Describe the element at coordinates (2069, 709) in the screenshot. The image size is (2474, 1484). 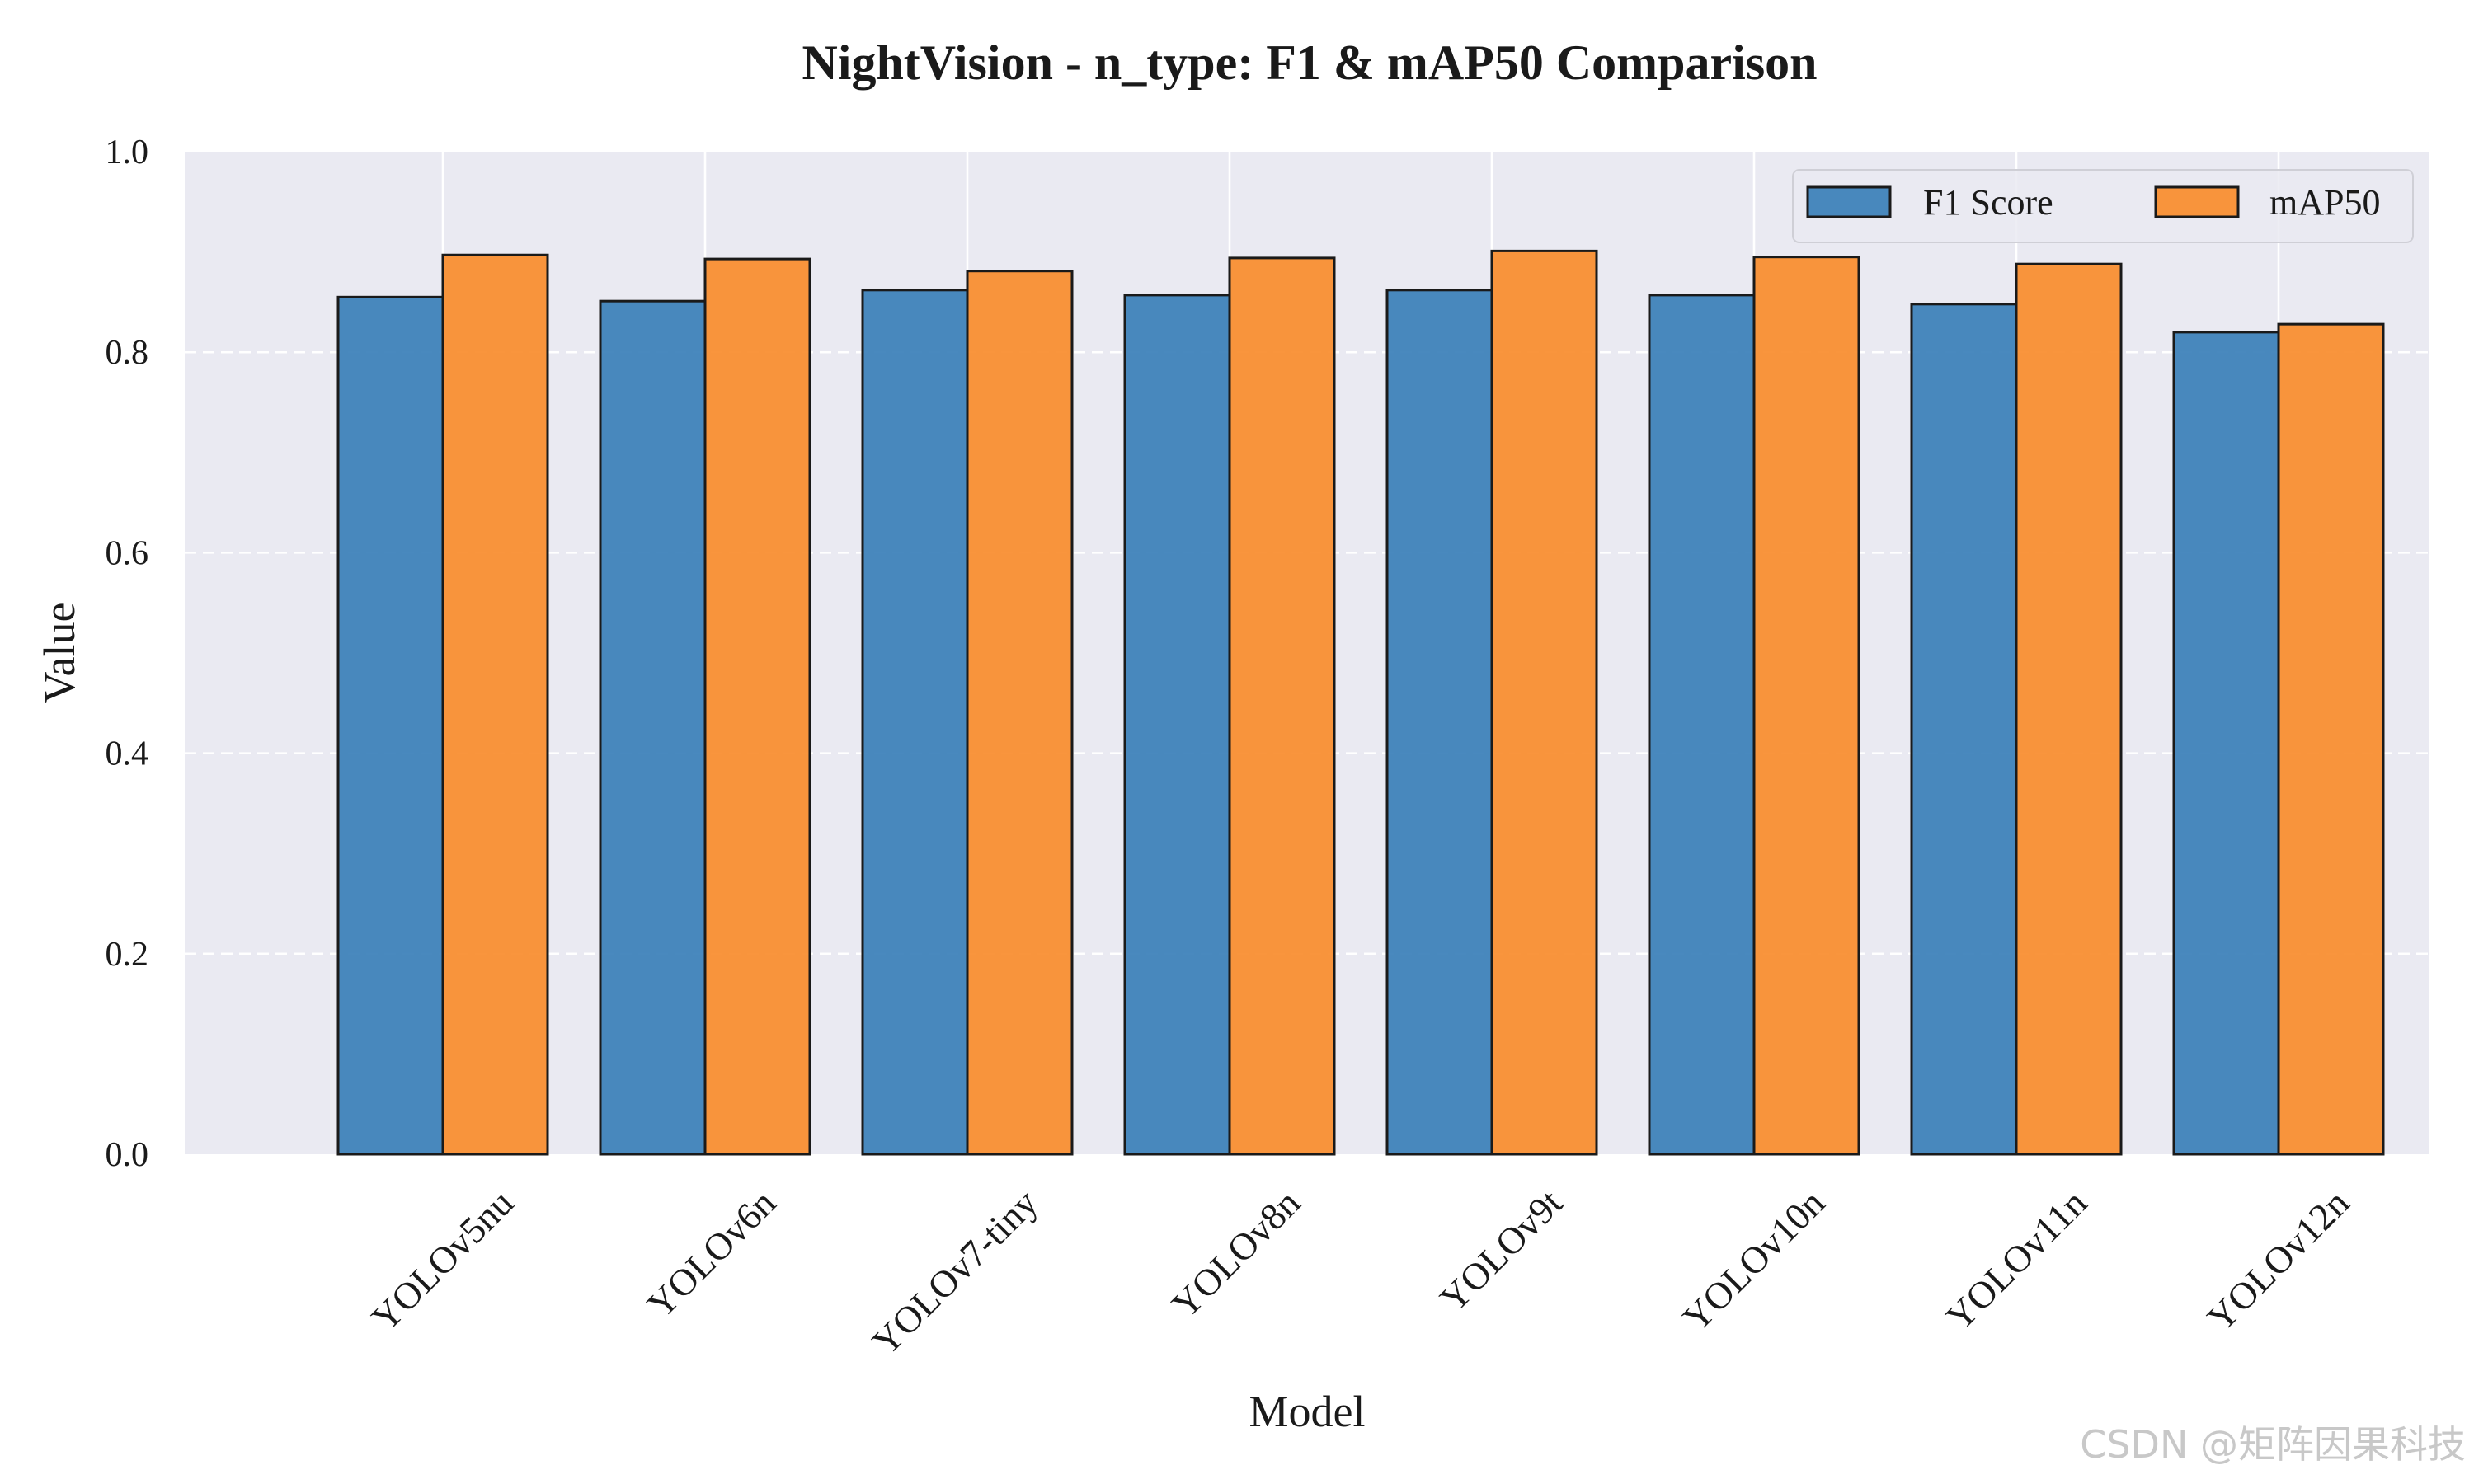
I see `bar-map50-yolov11n` at that location.